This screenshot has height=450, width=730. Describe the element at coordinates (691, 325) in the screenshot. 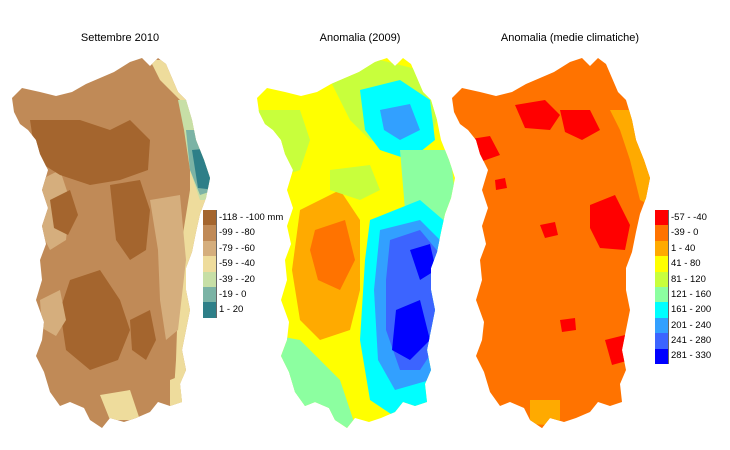

I see `legend-label: 201 - 240` at that location.